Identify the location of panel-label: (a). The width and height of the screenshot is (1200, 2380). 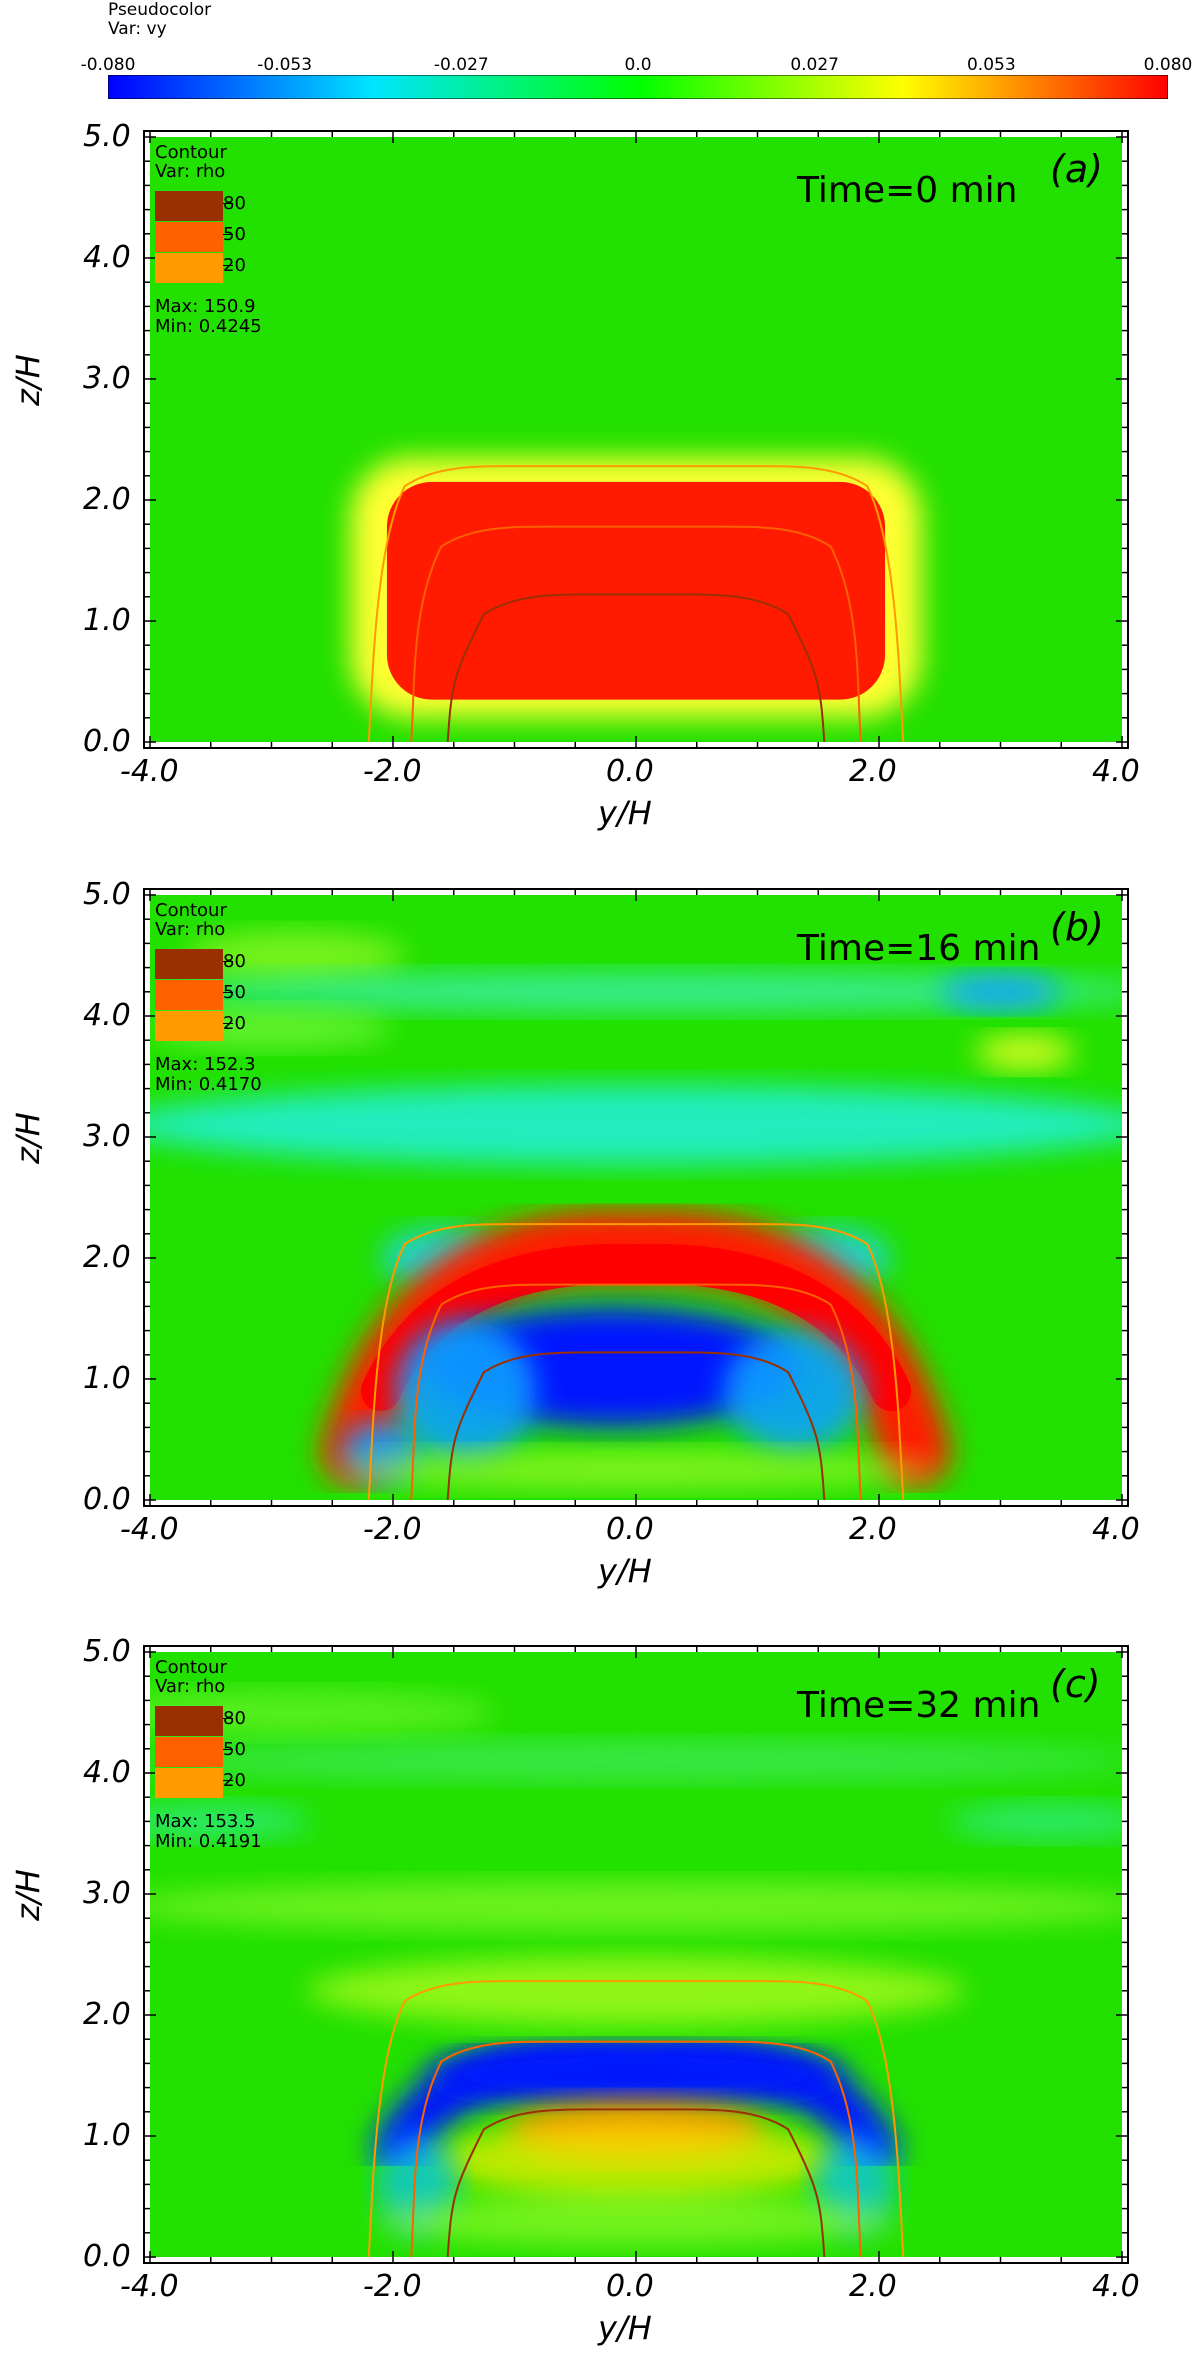
(1076, 169).